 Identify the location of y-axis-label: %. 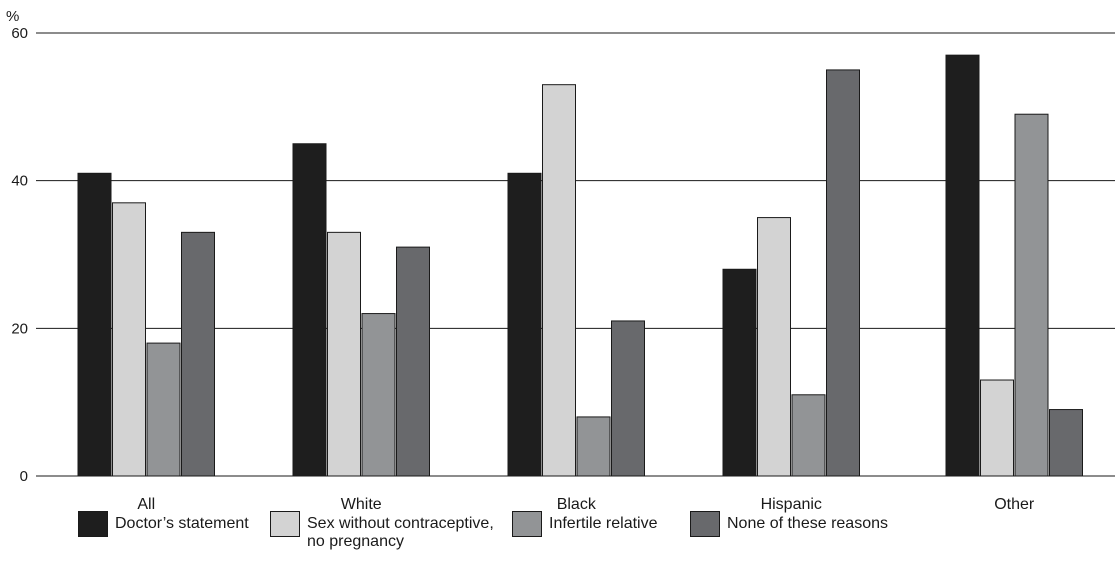
(12, 16).